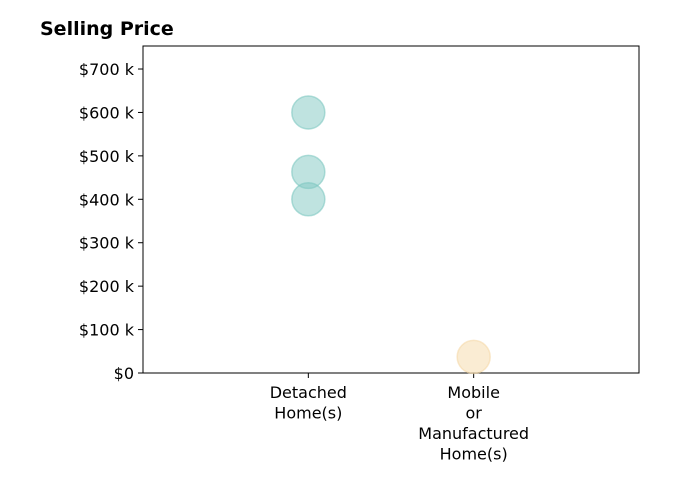 The height and width of the screenshot is (503, 679). I want to click on chart-title: Selling Price, so click(107, 29).